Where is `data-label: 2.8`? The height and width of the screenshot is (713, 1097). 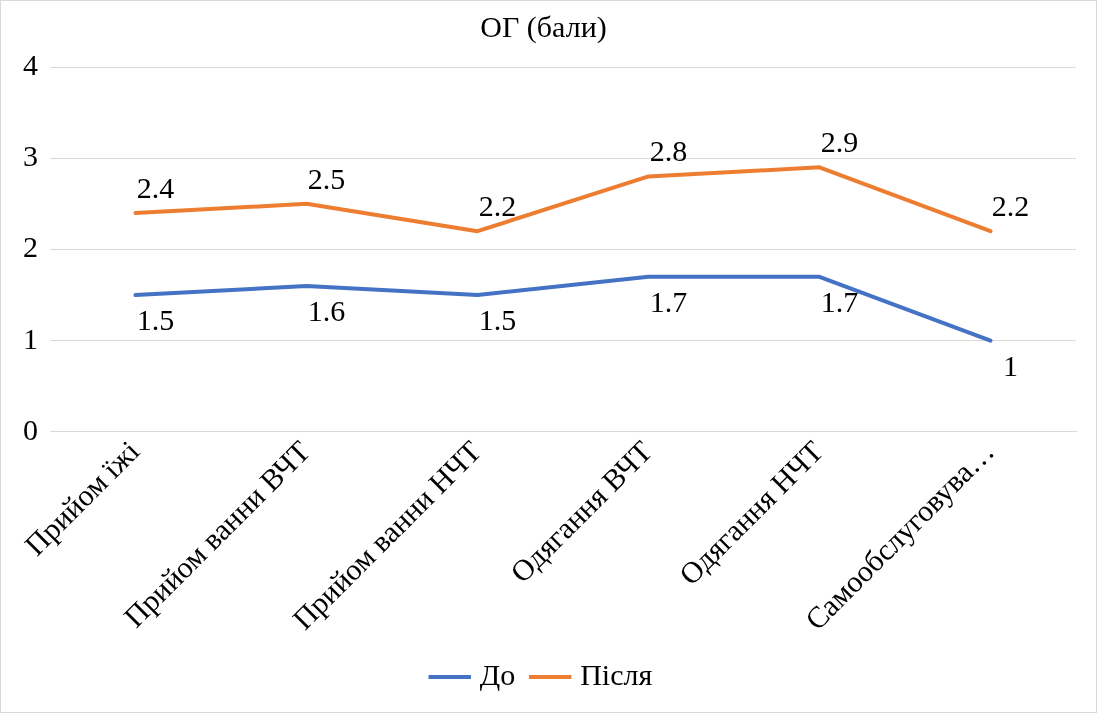 data-label: 2.8 is located at coordinates (668, 151).